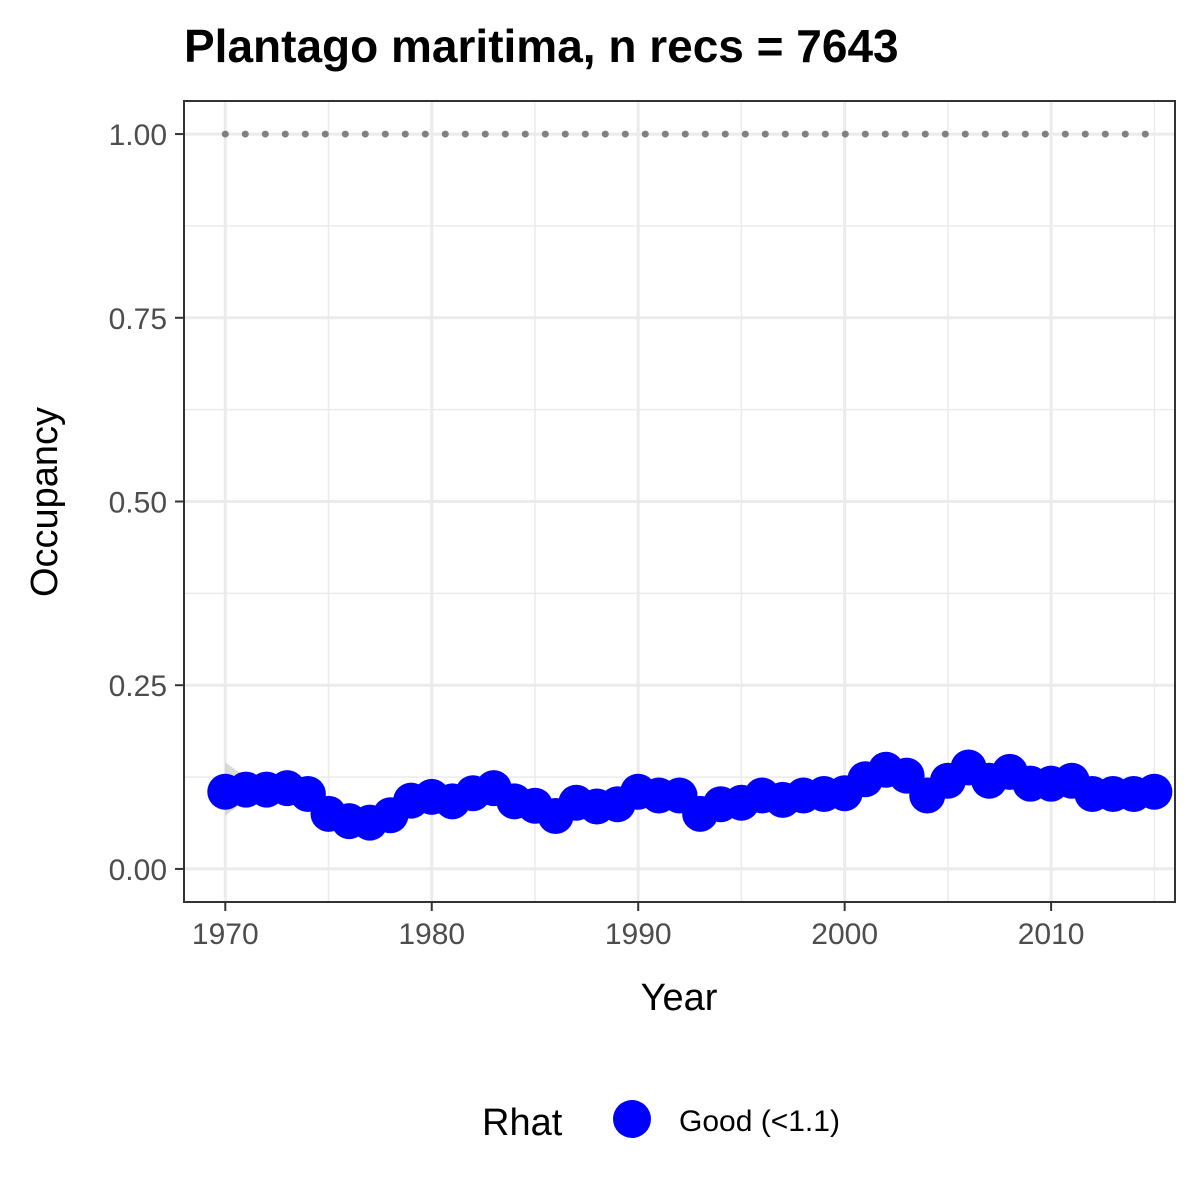 This screenshot has width=1200, height=1200. Describe the element at coordinates (844, 934) in the screenshot. I see `x-tick-label: 2000` at that location.